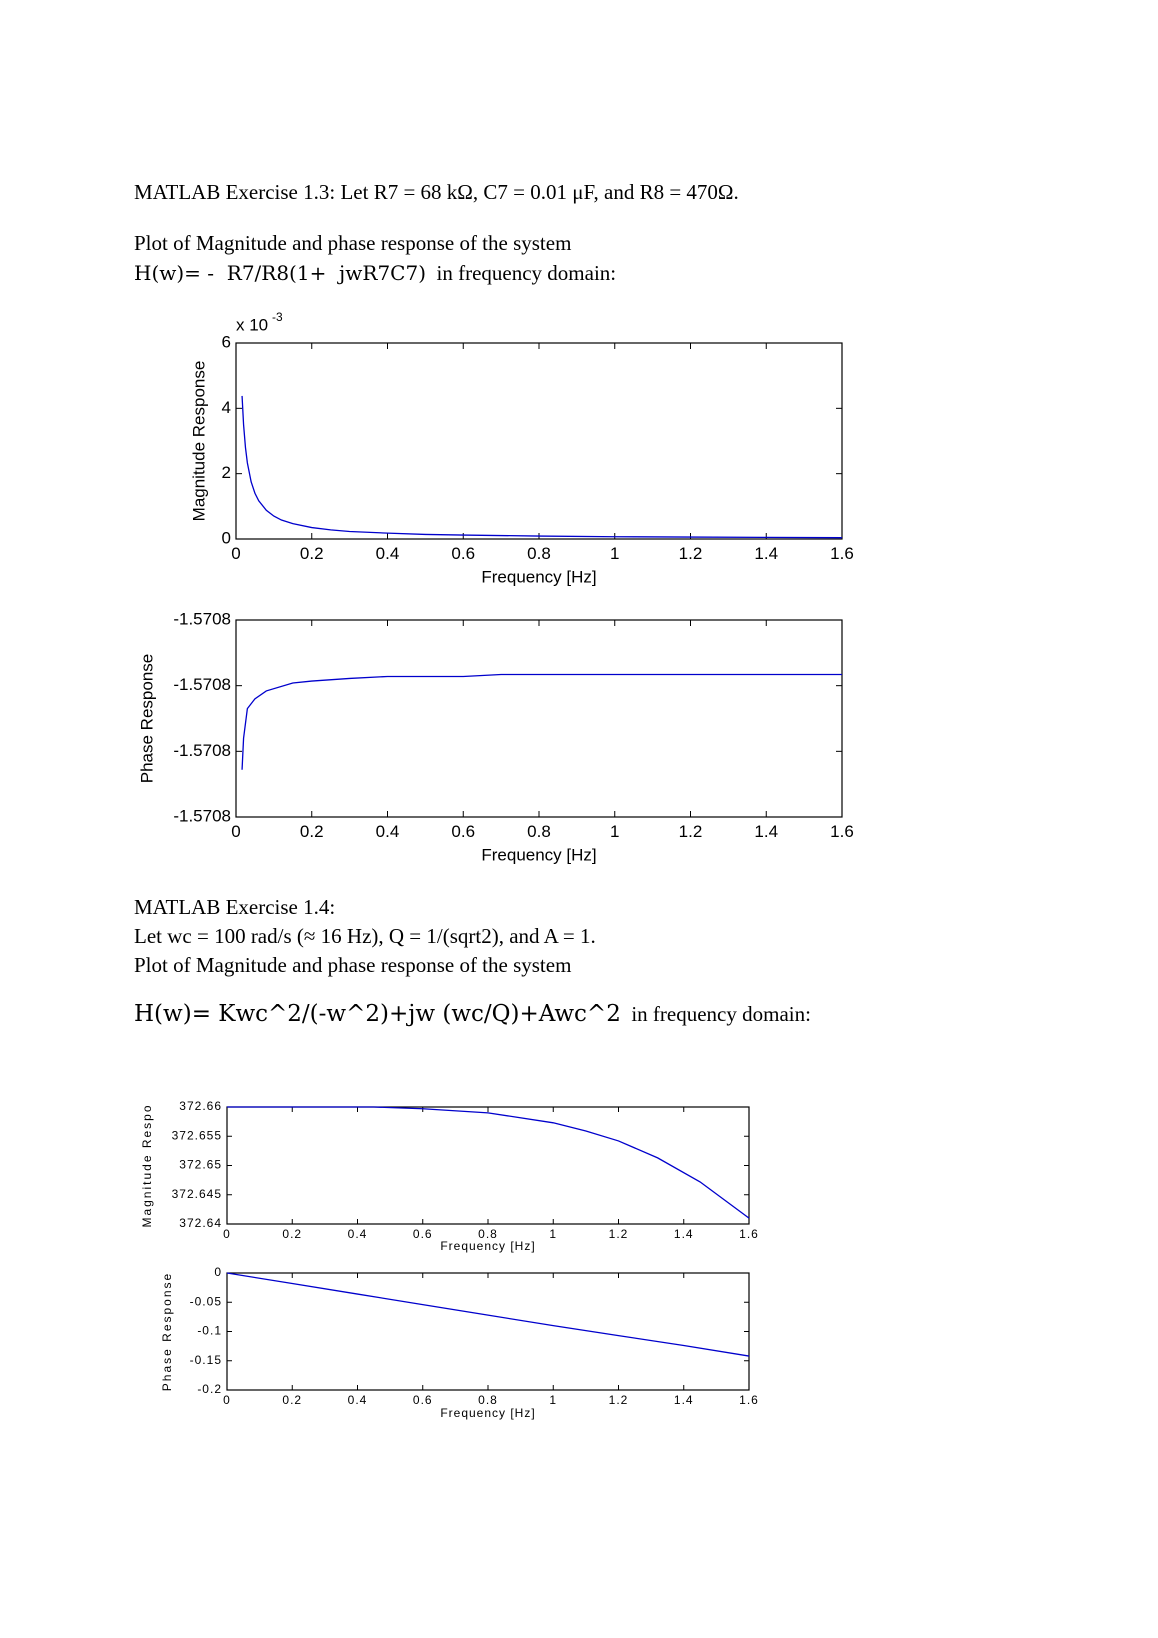 The width and height of the screenshot is (1158, 1638). I want to click on paragraph: MATLAB Exercise 1.4:, so click(235, 907).